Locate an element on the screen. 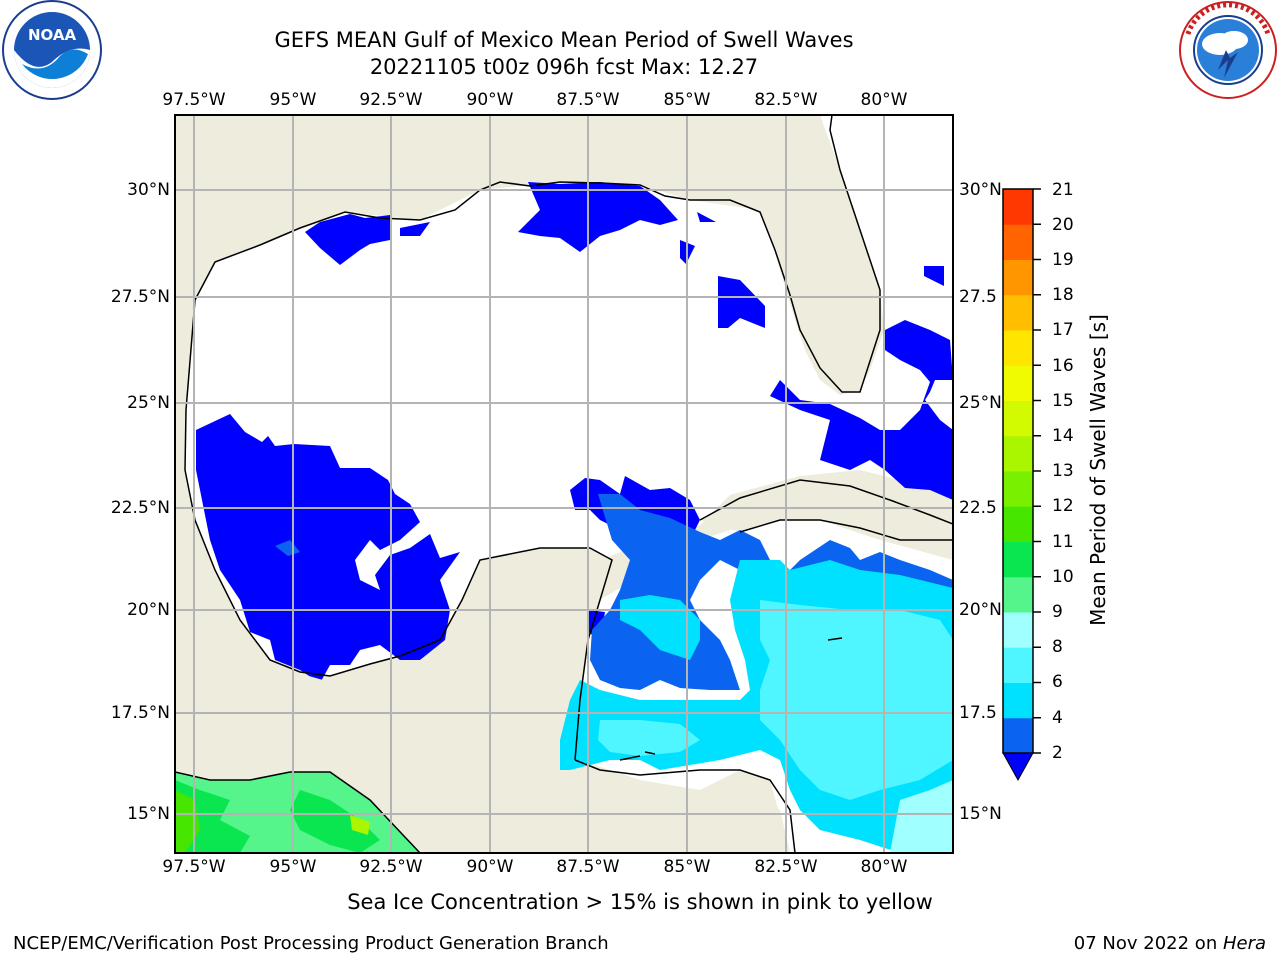 This screenshot has height=960, width=1280. nws-logo is located at coordinates (1228, 50).